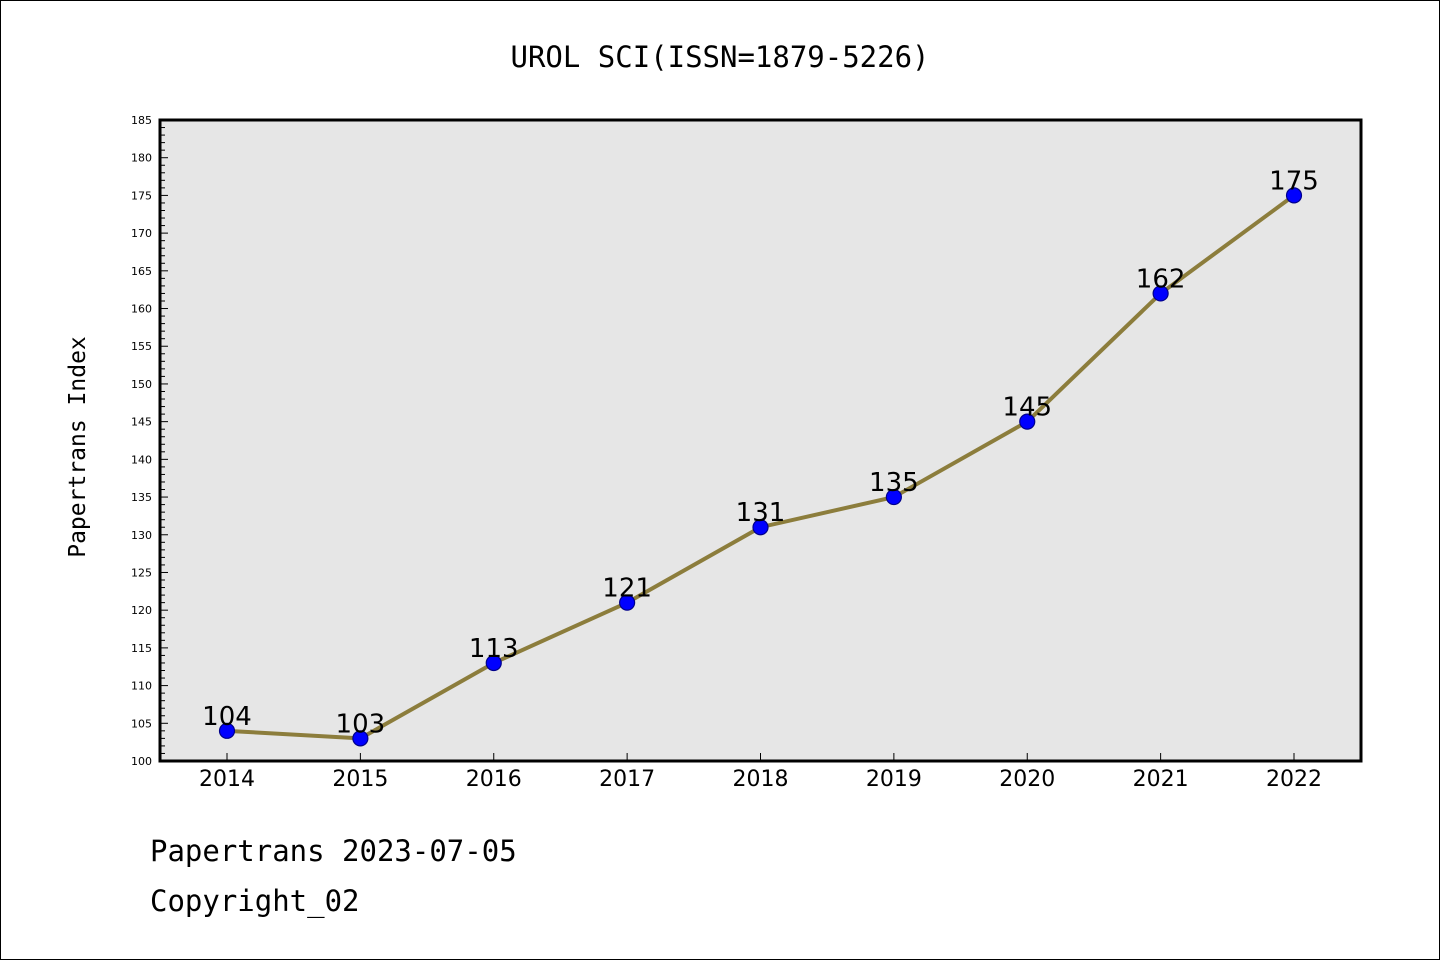 The image size is (1440, 960). What do you see at coordinates (227, 717) in the screenshot?
I see `data-label: 104` at bounding box center [227, 717].